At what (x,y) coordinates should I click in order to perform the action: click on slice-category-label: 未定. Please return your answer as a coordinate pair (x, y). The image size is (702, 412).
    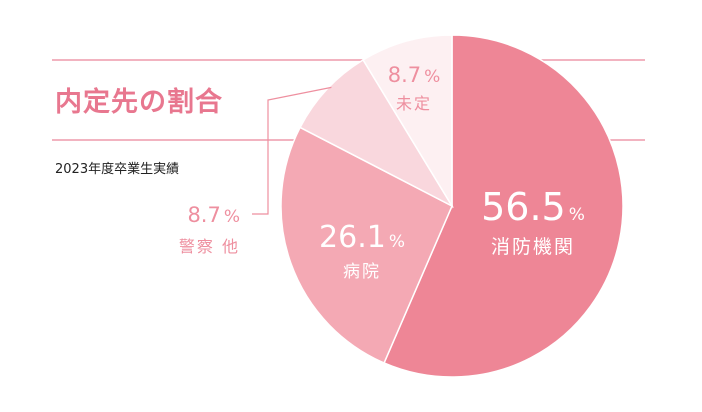
    Looking at the image, I should click on (414, 103).